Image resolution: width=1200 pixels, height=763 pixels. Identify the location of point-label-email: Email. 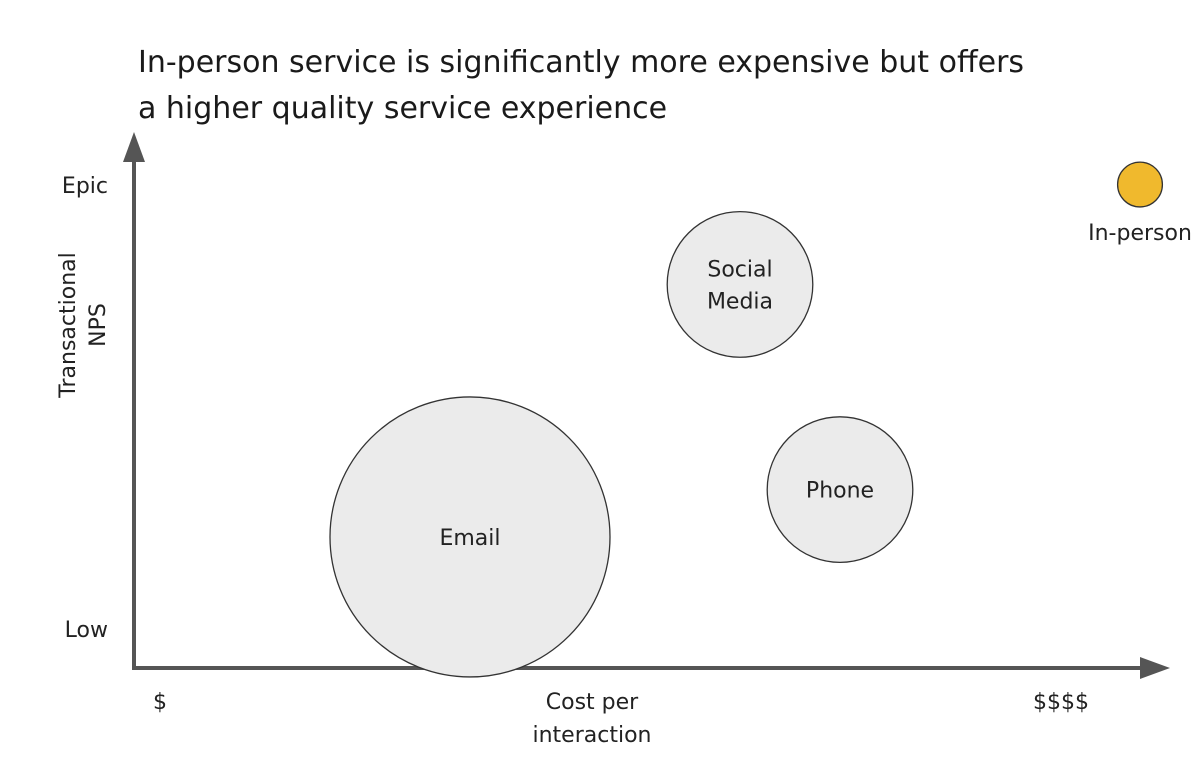
(469, 538).